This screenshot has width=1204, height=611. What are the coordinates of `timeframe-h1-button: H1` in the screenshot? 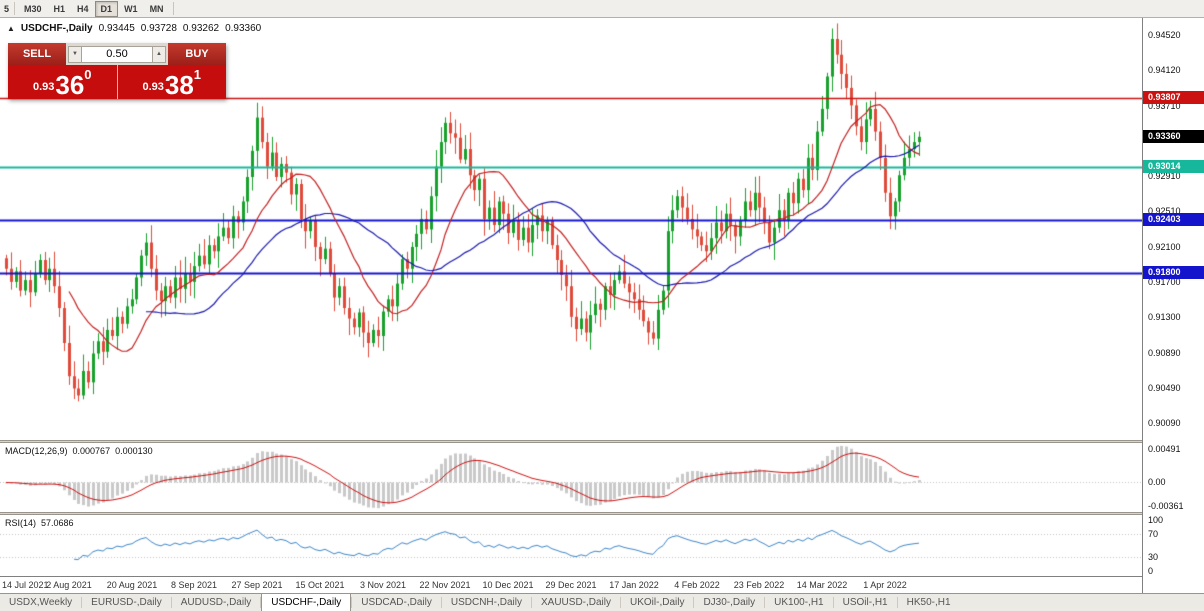 It's located at (59, 8).